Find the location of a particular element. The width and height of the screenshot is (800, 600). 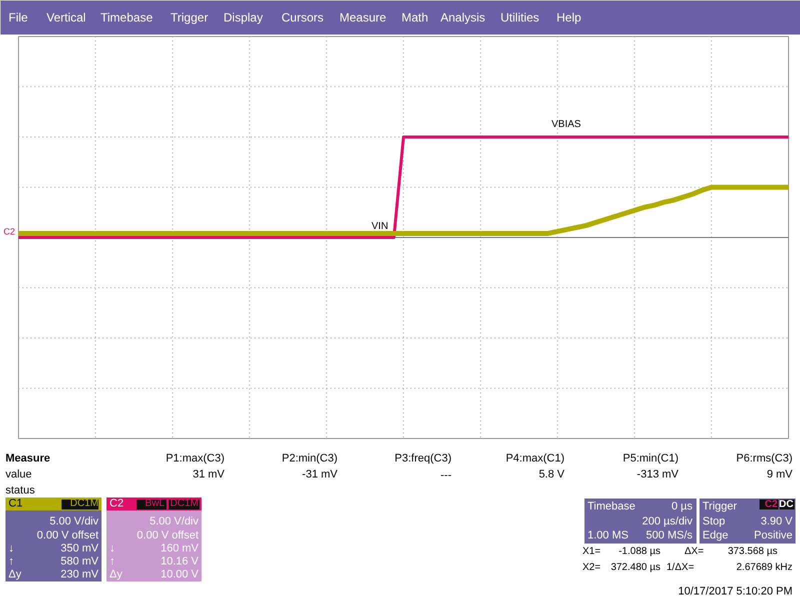

text: P3:freq(C3) is located at coordinates (423, 458).